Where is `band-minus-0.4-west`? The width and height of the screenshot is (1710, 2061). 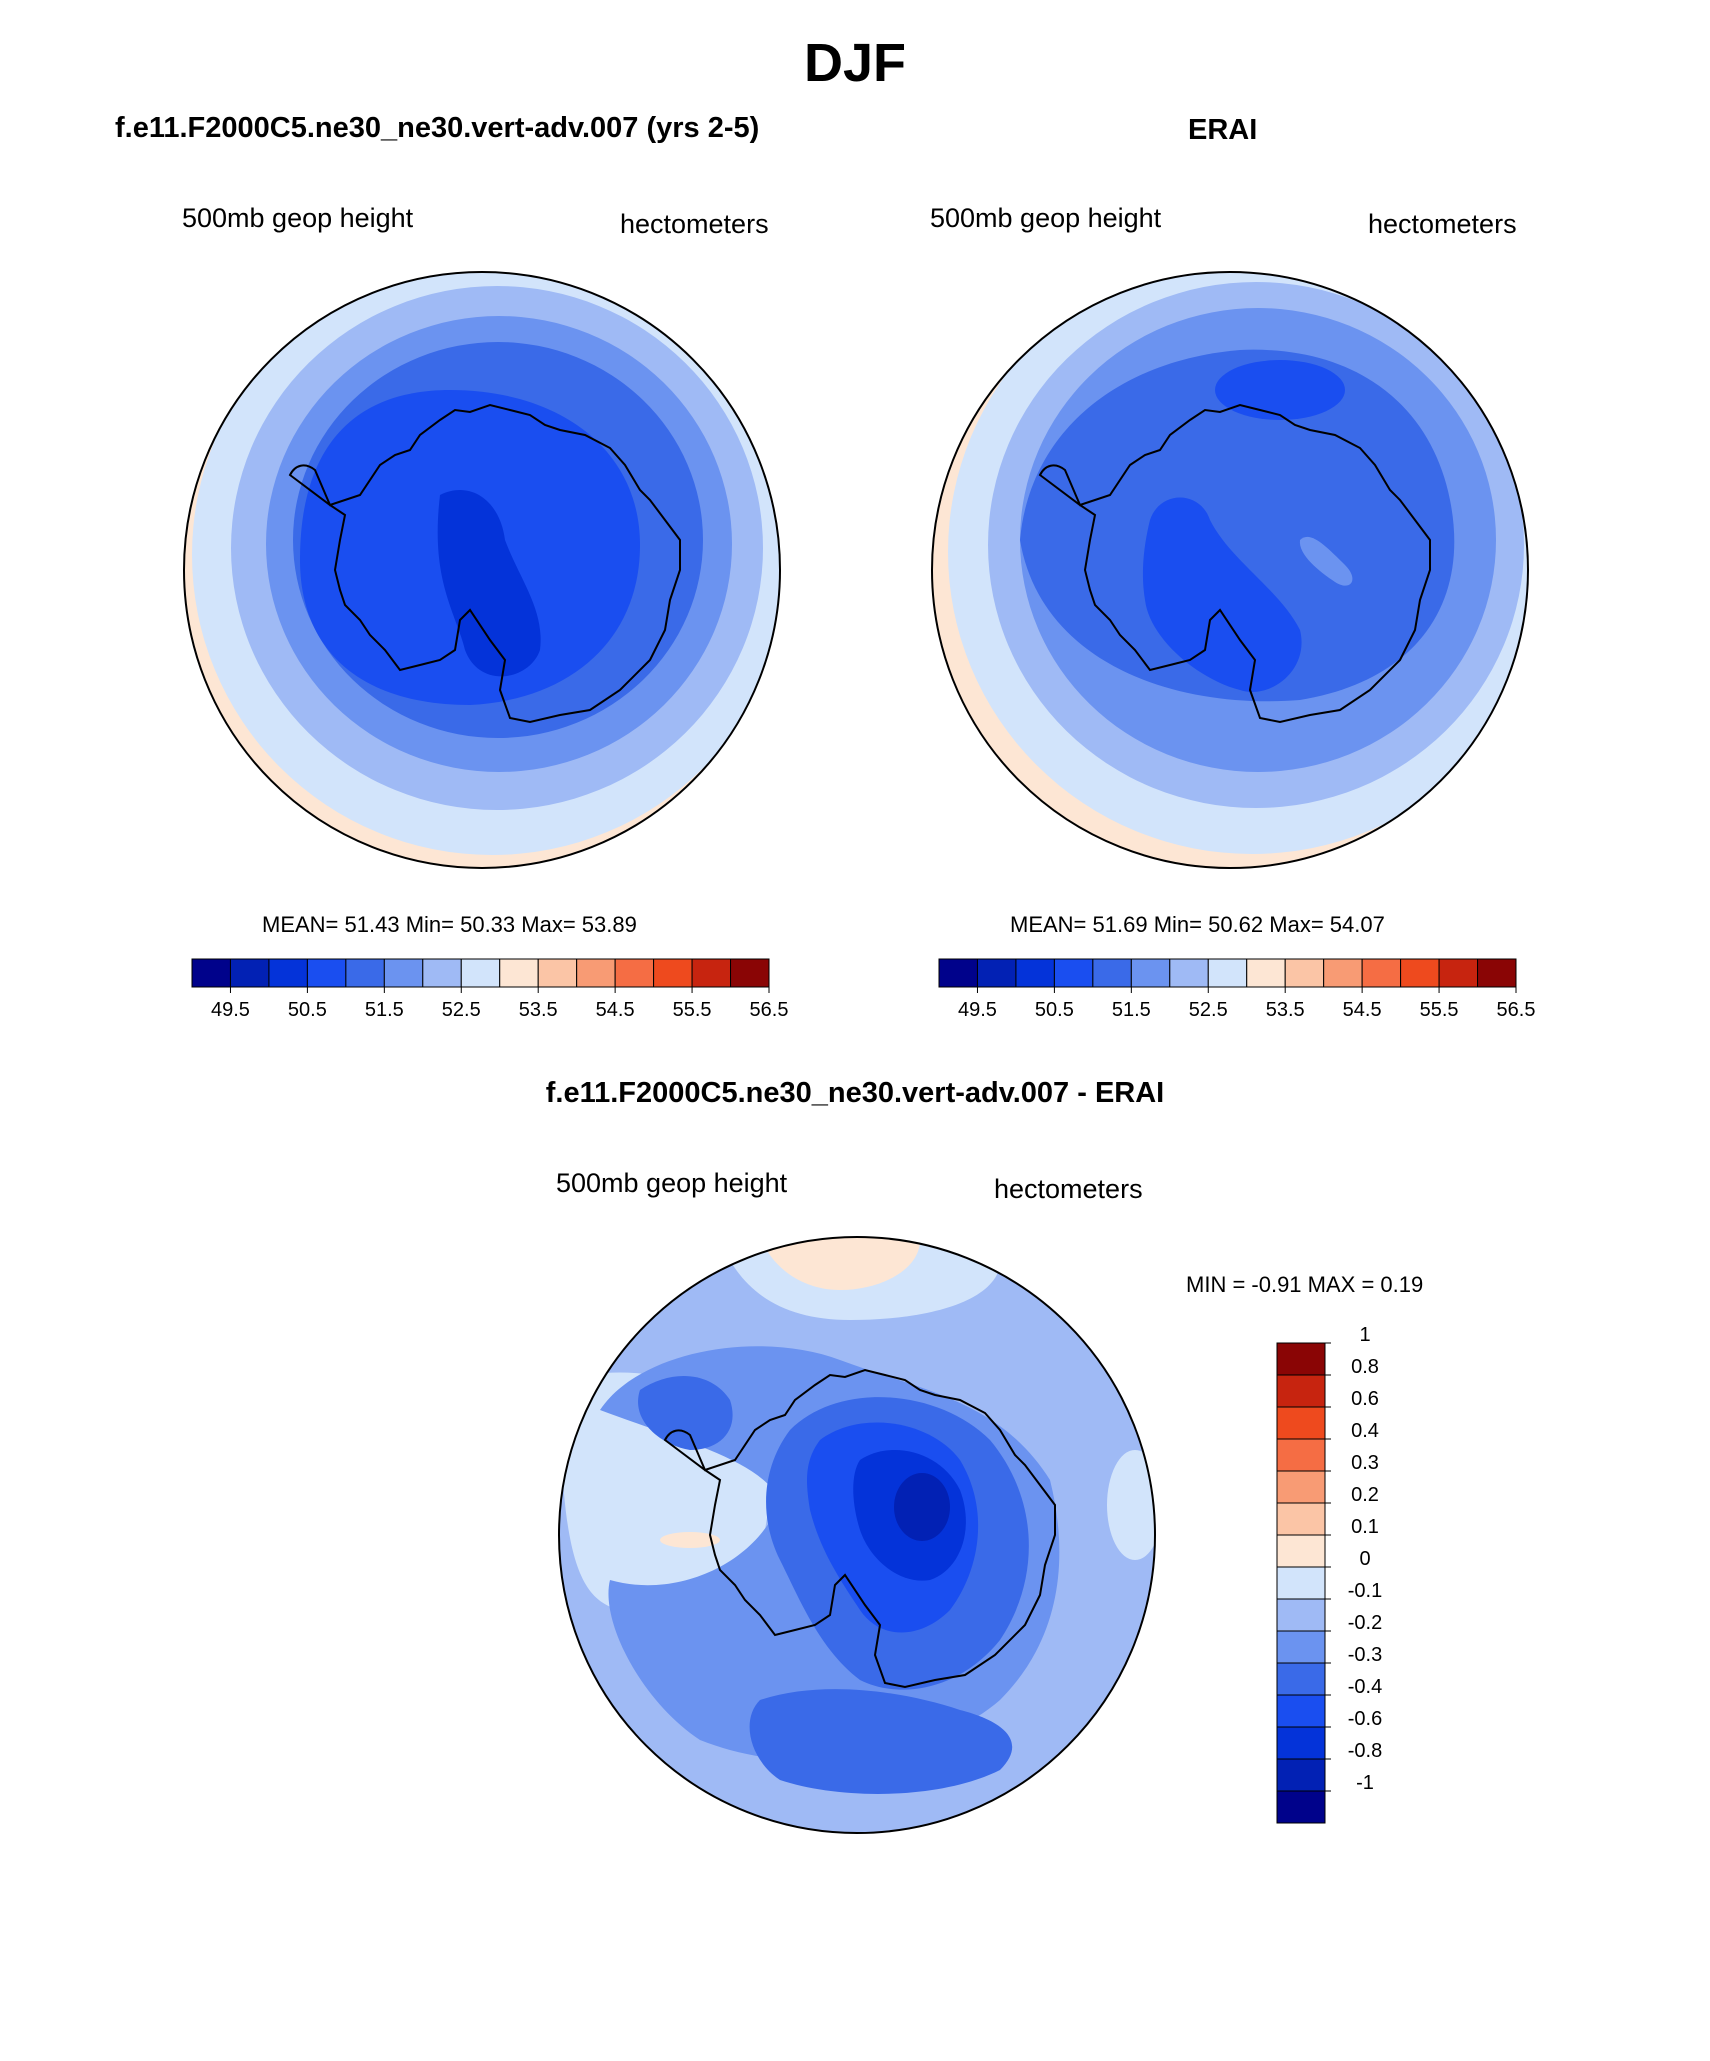 band-minus-0.4-west is located at coordinates (685, 1413).